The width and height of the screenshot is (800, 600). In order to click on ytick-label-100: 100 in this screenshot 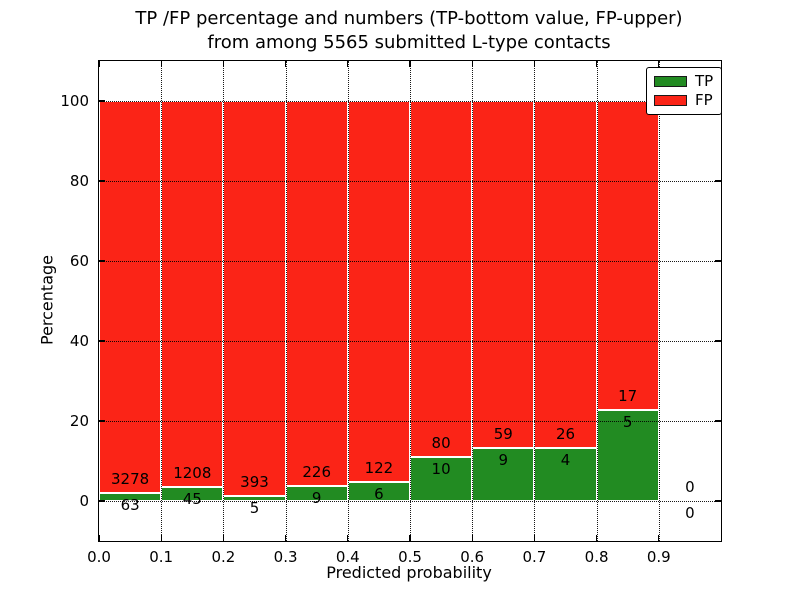, I will do `click(74, 101)`.